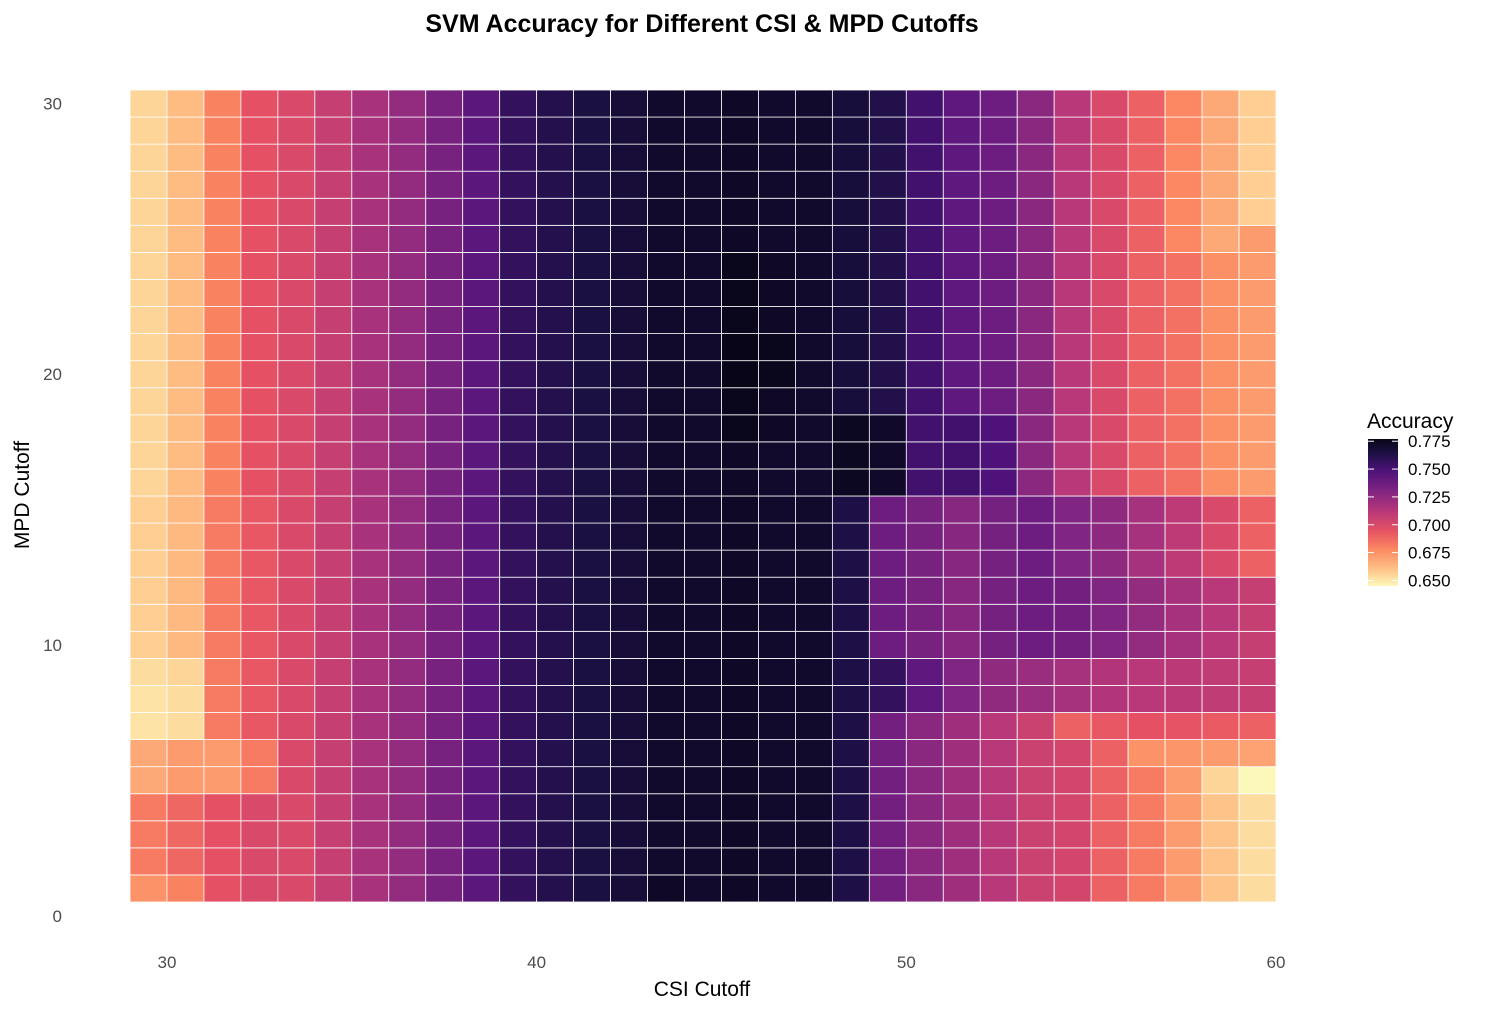 The width and height of the screenshot is (1486, 1012). Describe the element at coordinates (906, 962) in the screenshot. I see `x-tick-label: 50` at that location.